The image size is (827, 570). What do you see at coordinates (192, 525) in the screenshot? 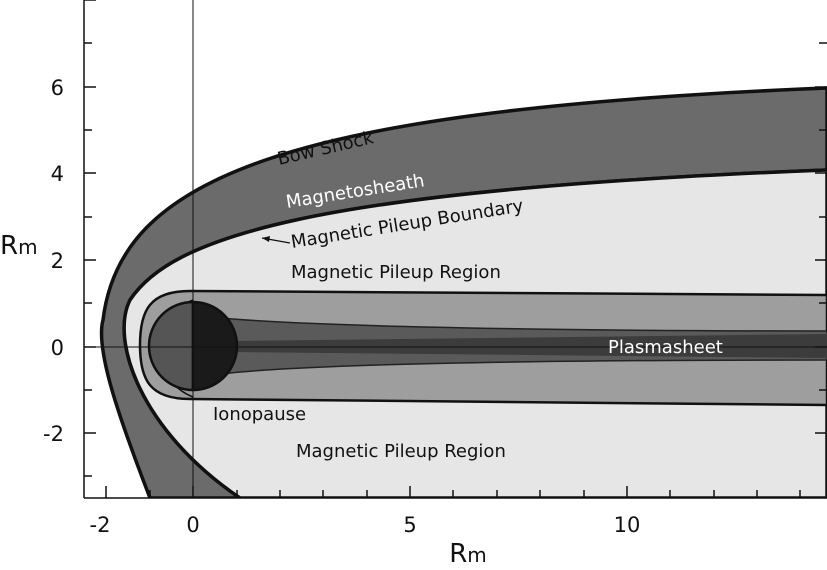
I see `x-tick-label: 0` at bounding box center [192, 525].